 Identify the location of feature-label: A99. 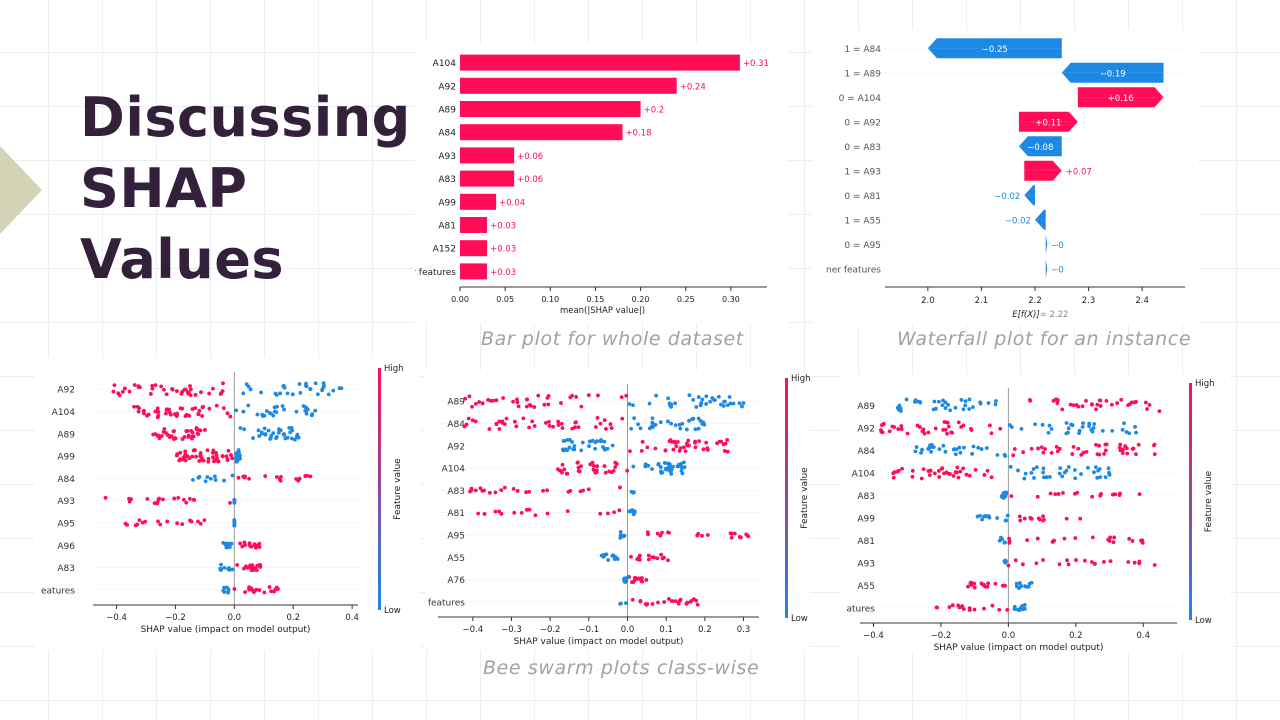
(66, 458).